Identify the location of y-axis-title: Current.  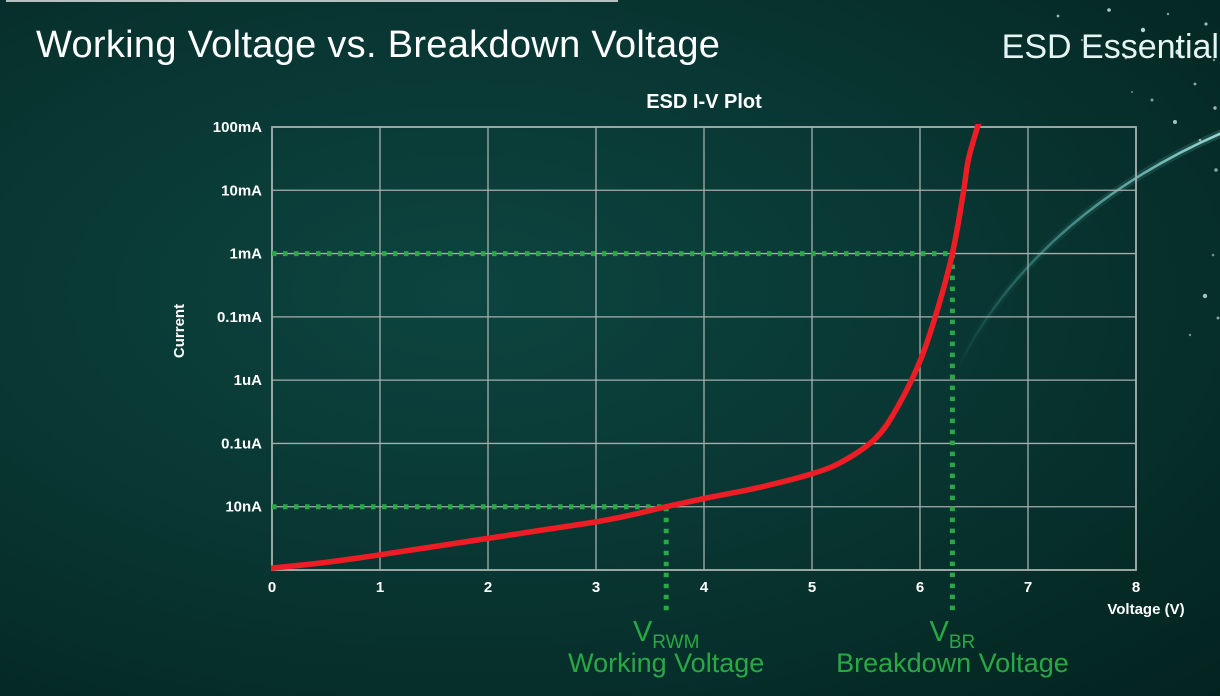
(179, 331).